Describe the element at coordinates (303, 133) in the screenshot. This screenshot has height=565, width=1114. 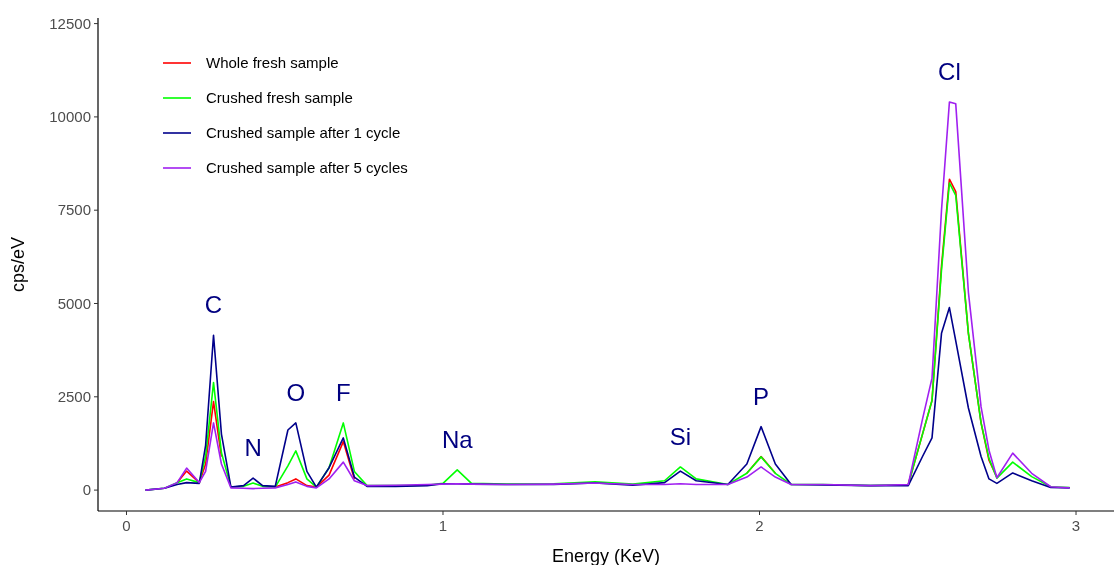
I see `legend-label: Crushed sample after 1 cycle` at that location.